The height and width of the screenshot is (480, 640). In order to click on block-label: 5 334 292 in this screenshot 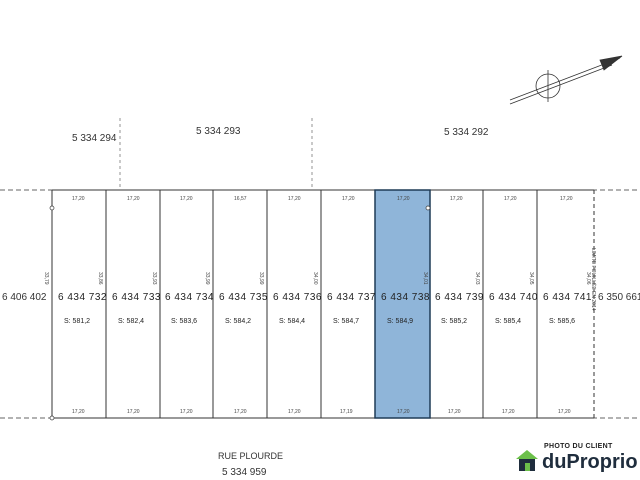, I will do `click(466, 132)`.